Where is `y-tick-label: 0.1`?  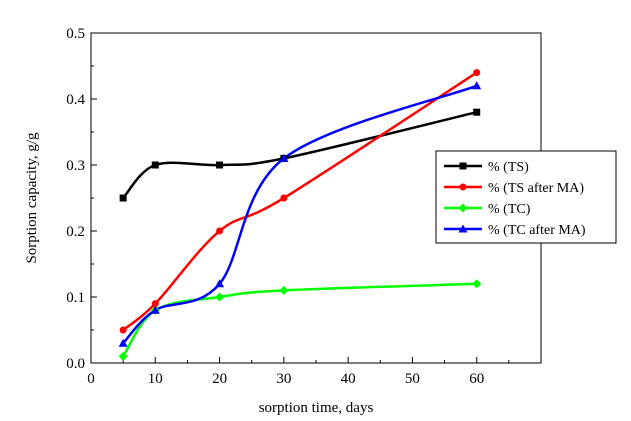
y-tick-label: 0.1 is located at coordinates (75, 298).